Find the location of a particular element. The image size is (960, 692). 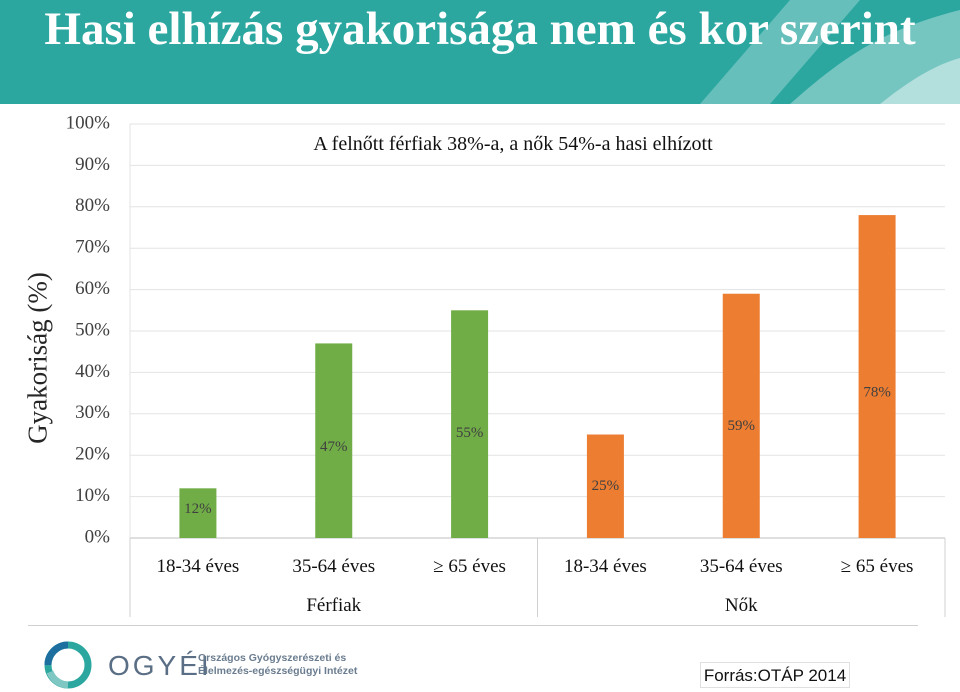

y-tick-label: 50% is located at coordinates (92, 329).